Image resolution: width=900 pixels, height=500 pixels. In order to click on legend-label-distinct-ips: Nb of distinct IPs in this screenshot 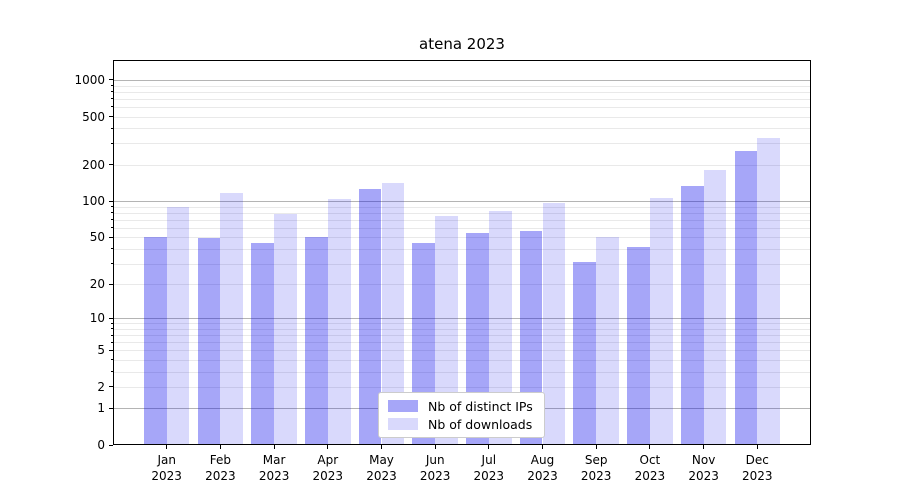, I will do `click(480, 406)`.